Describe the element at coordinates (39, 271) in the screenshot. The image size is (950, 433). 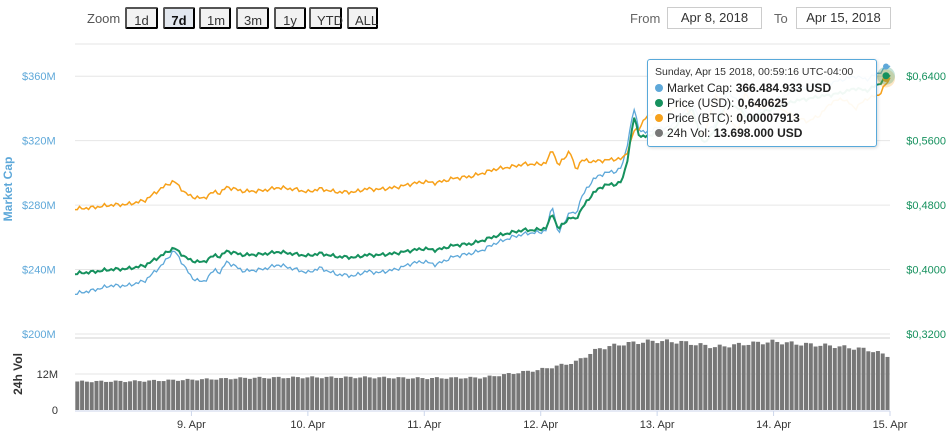
I see `left-tick-label-1: $240M` at that location.